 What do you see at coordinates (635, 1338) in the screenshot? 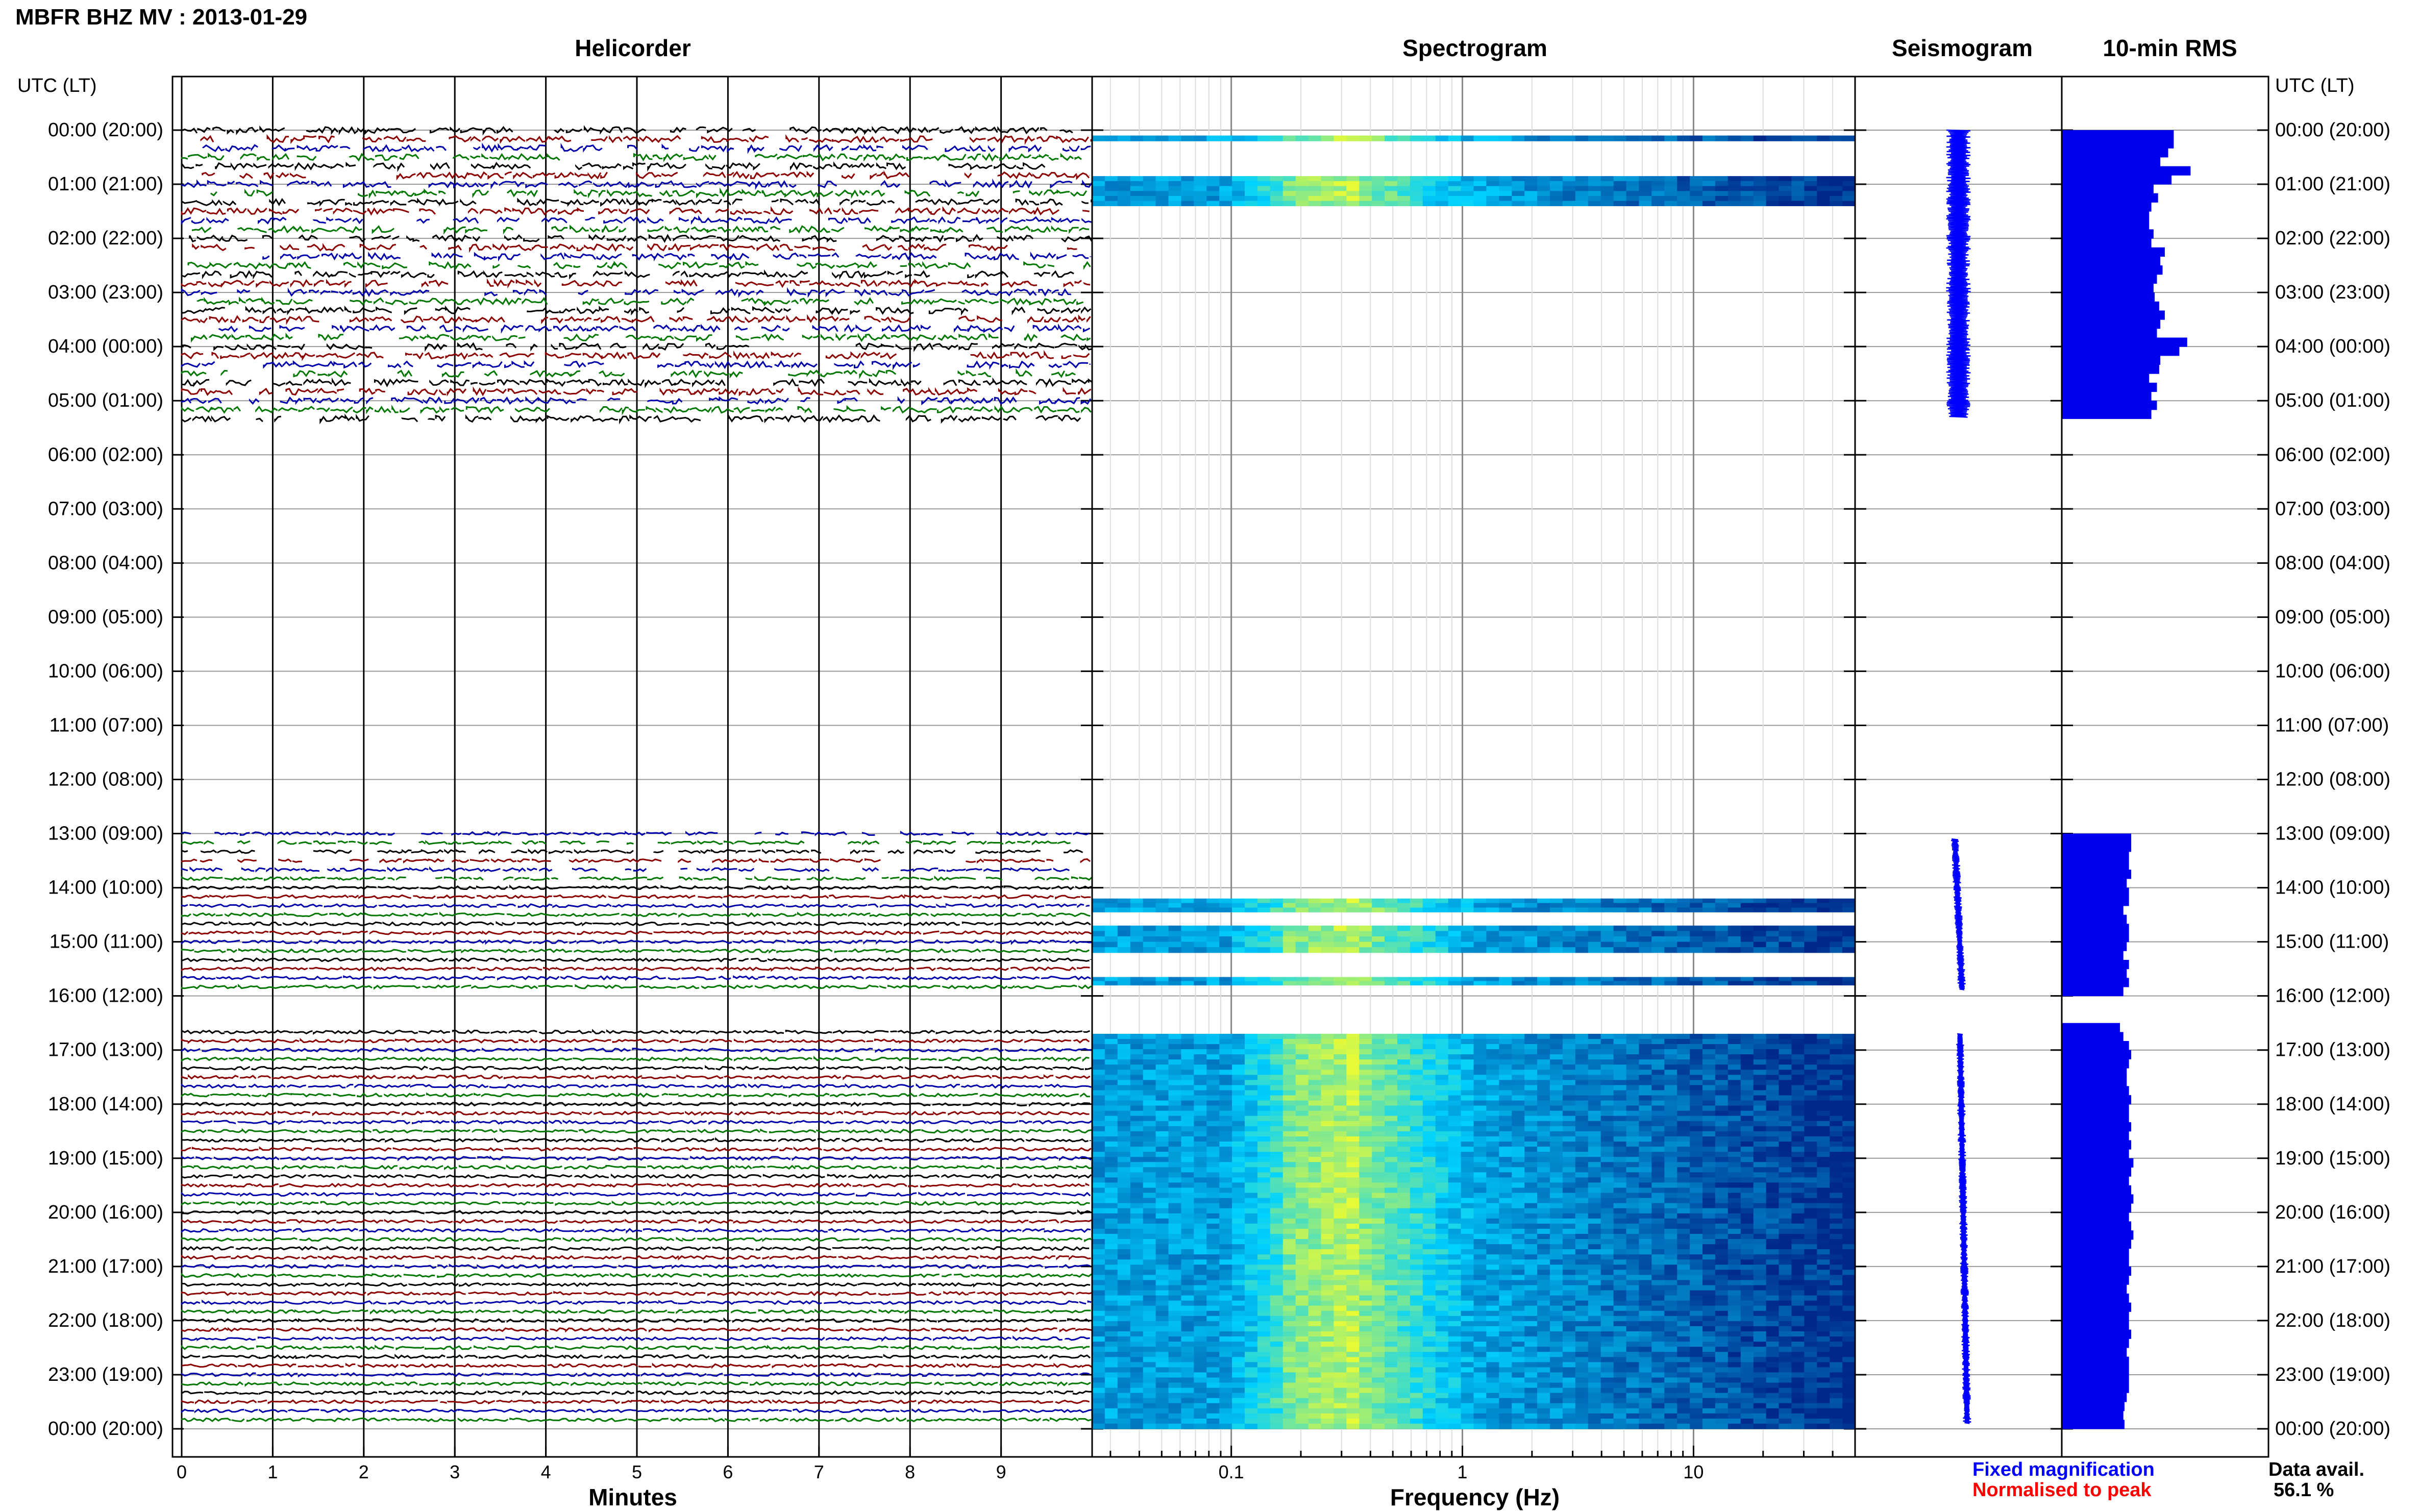
I see `helicorder-trace` at bounding box center [635, 1338].